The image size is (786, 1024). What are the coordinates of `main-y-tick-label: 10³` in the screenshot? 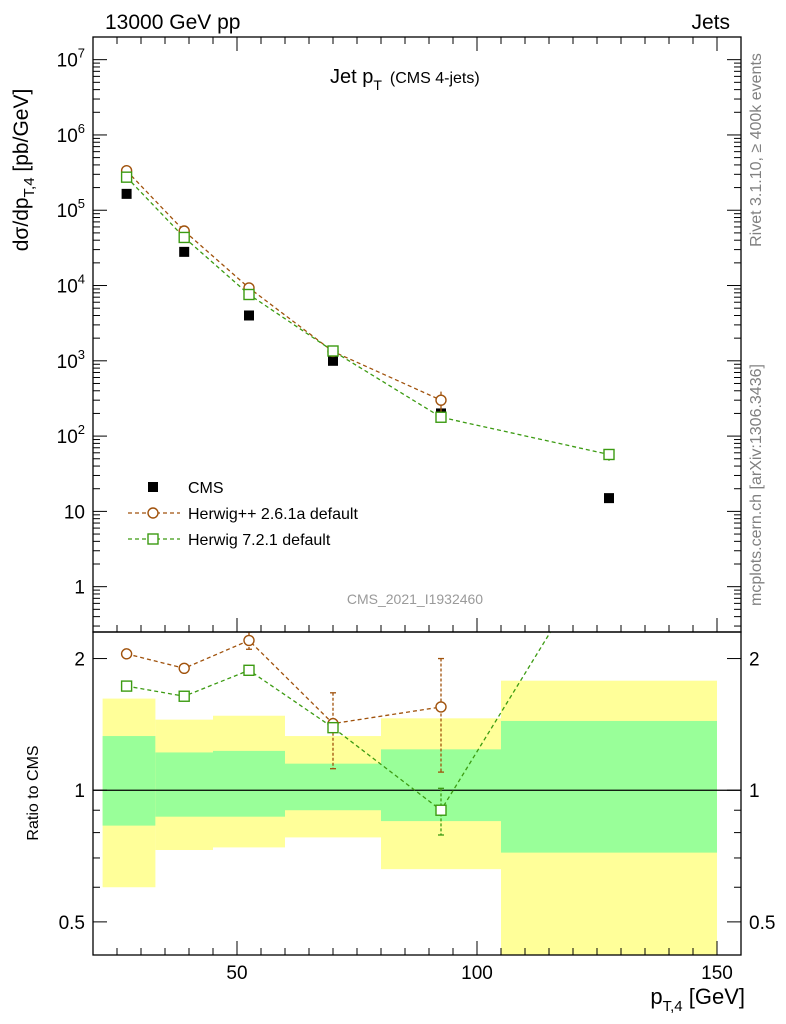 It's located at (71, 360).